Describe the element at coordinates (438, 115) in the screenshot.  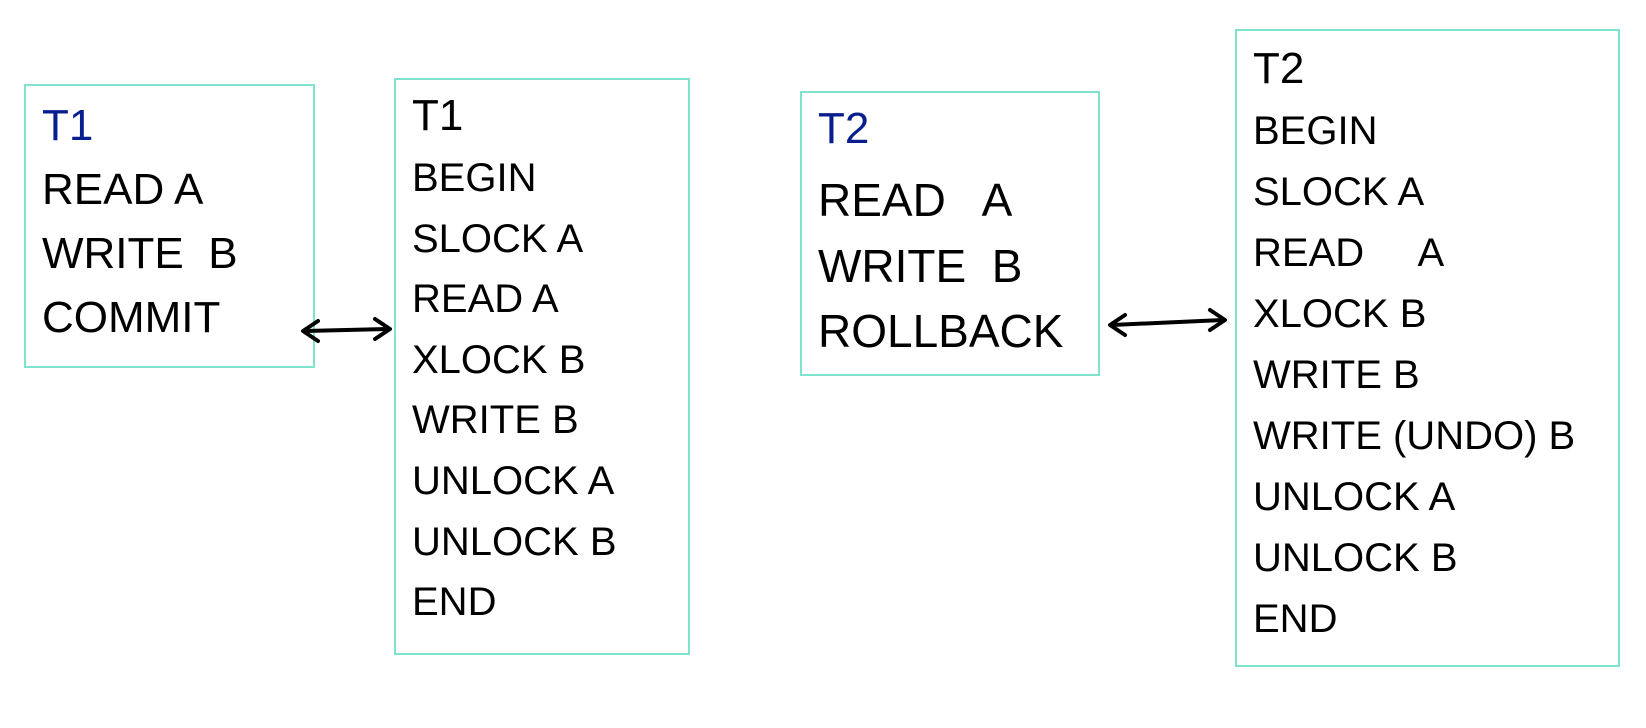
I see `t1-detail-title: T1` at that location.